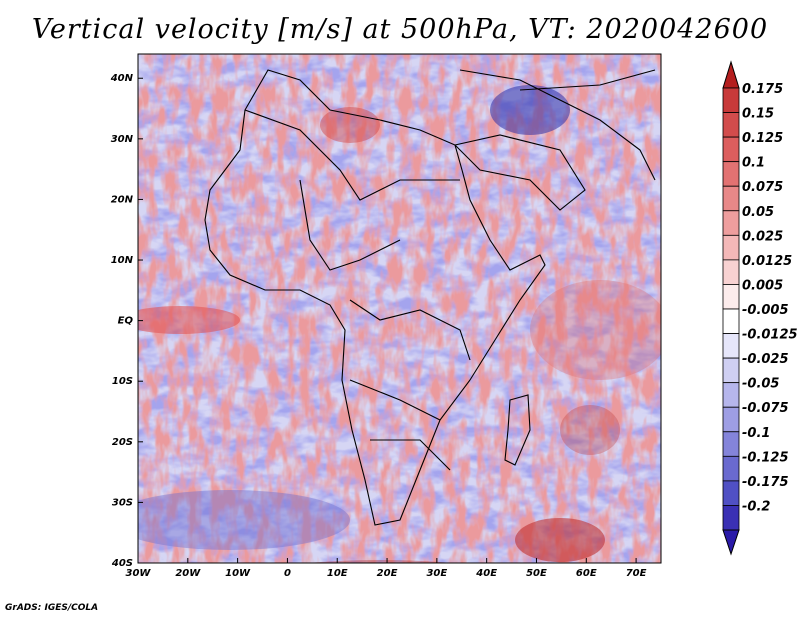 The width and height of the screenshot is (800, 618). What do you see at coordinates (765, 457) in the screenshot?
I see `colorbar-label: -0.125` at bounding box center [765, 457].